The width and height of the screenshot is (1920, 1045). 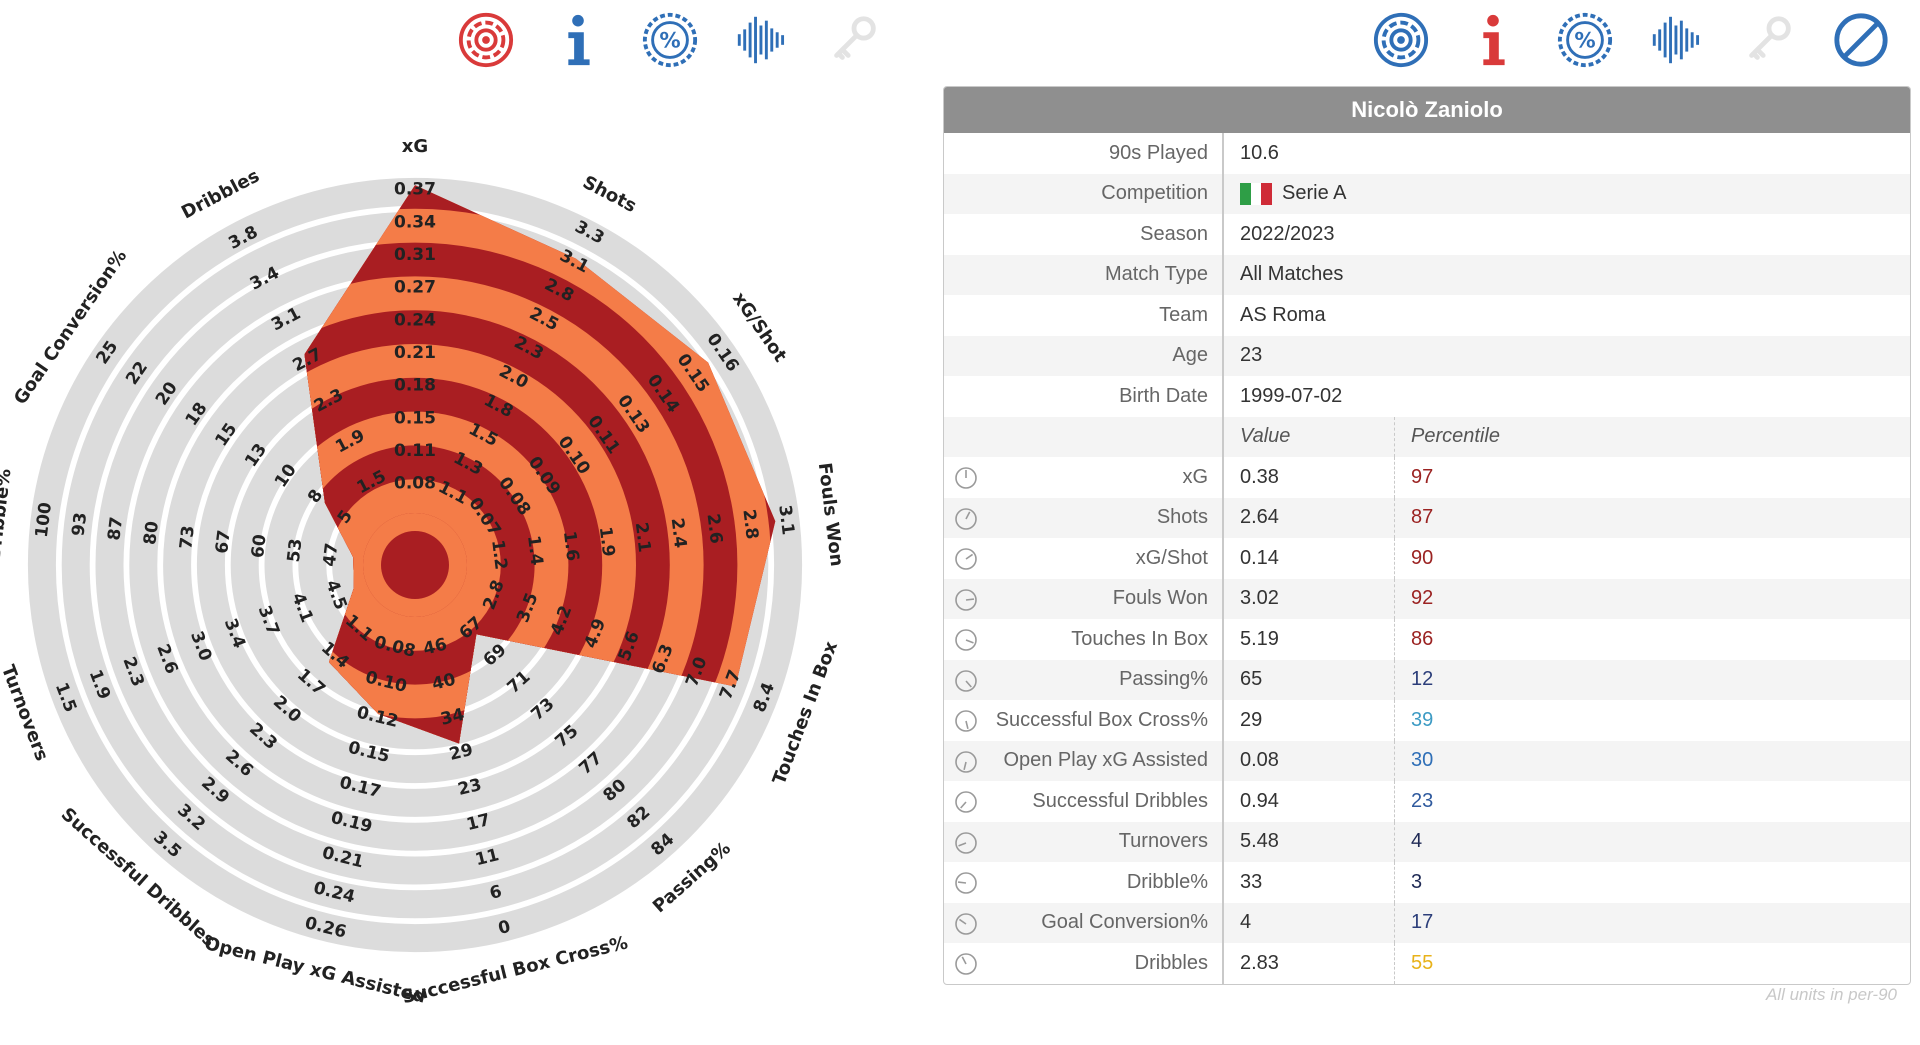 What do you see at coordinates (415, 451) in the screenshot?
I see `radar-tick-label: 0.11` at bounding box center [415, 451].